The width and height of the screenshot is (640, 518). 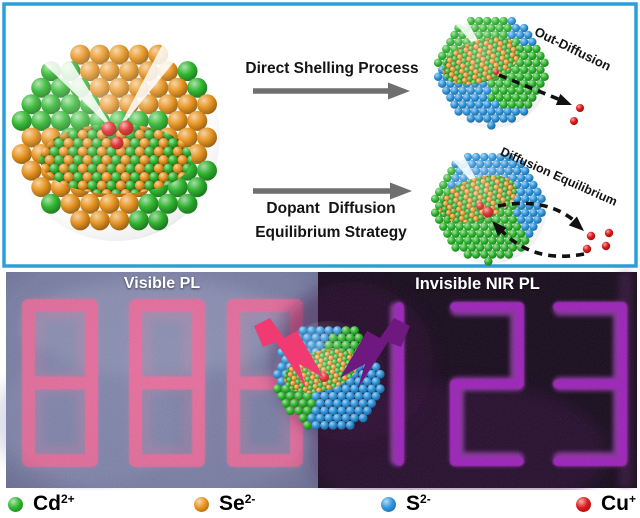 I want to click on out-diffusion-nanocrystal, so click(x=491, y=71).